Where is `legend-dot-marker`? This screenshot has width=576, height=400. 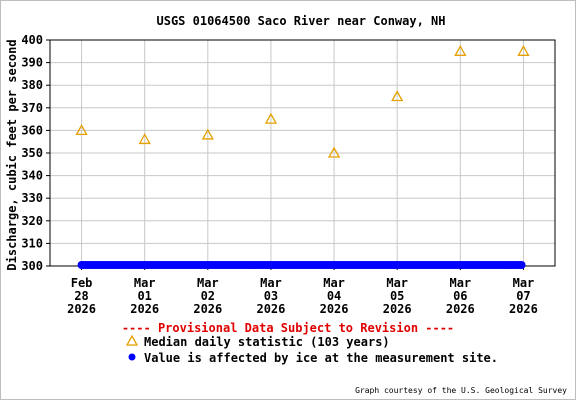 legend-dot-marker is located at coordinates (135, 359).